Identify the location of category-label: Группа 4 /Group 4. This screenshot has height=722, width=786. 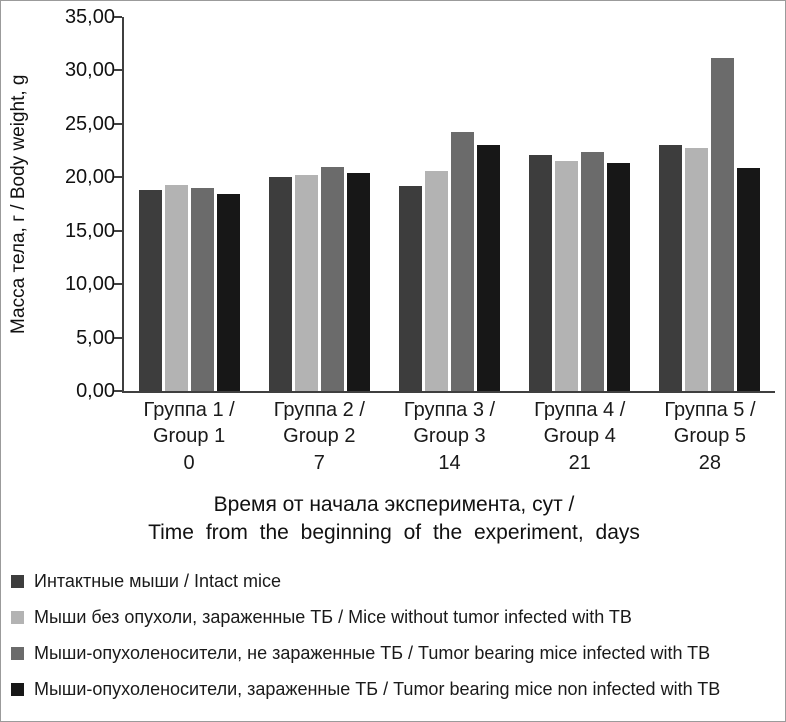
(580, 423).